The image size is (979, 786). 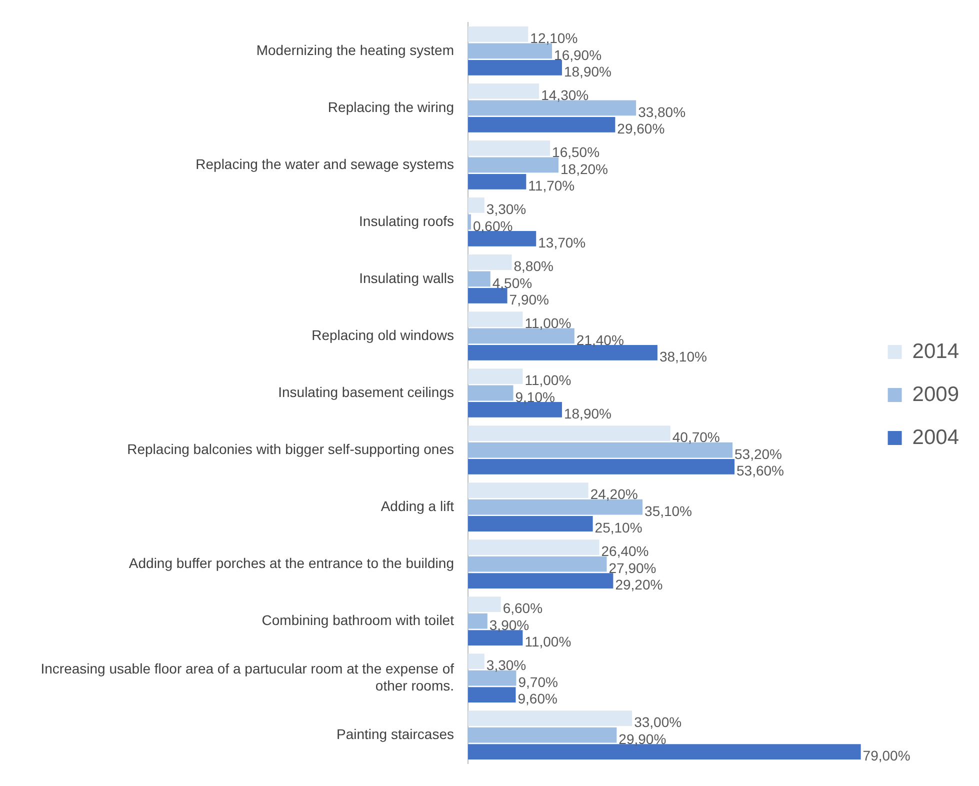 What do you see at coordinates (406, 220) in the screenshot?
I see `y-tick-label: Insulating roofs` at bounding box center [406, 220].